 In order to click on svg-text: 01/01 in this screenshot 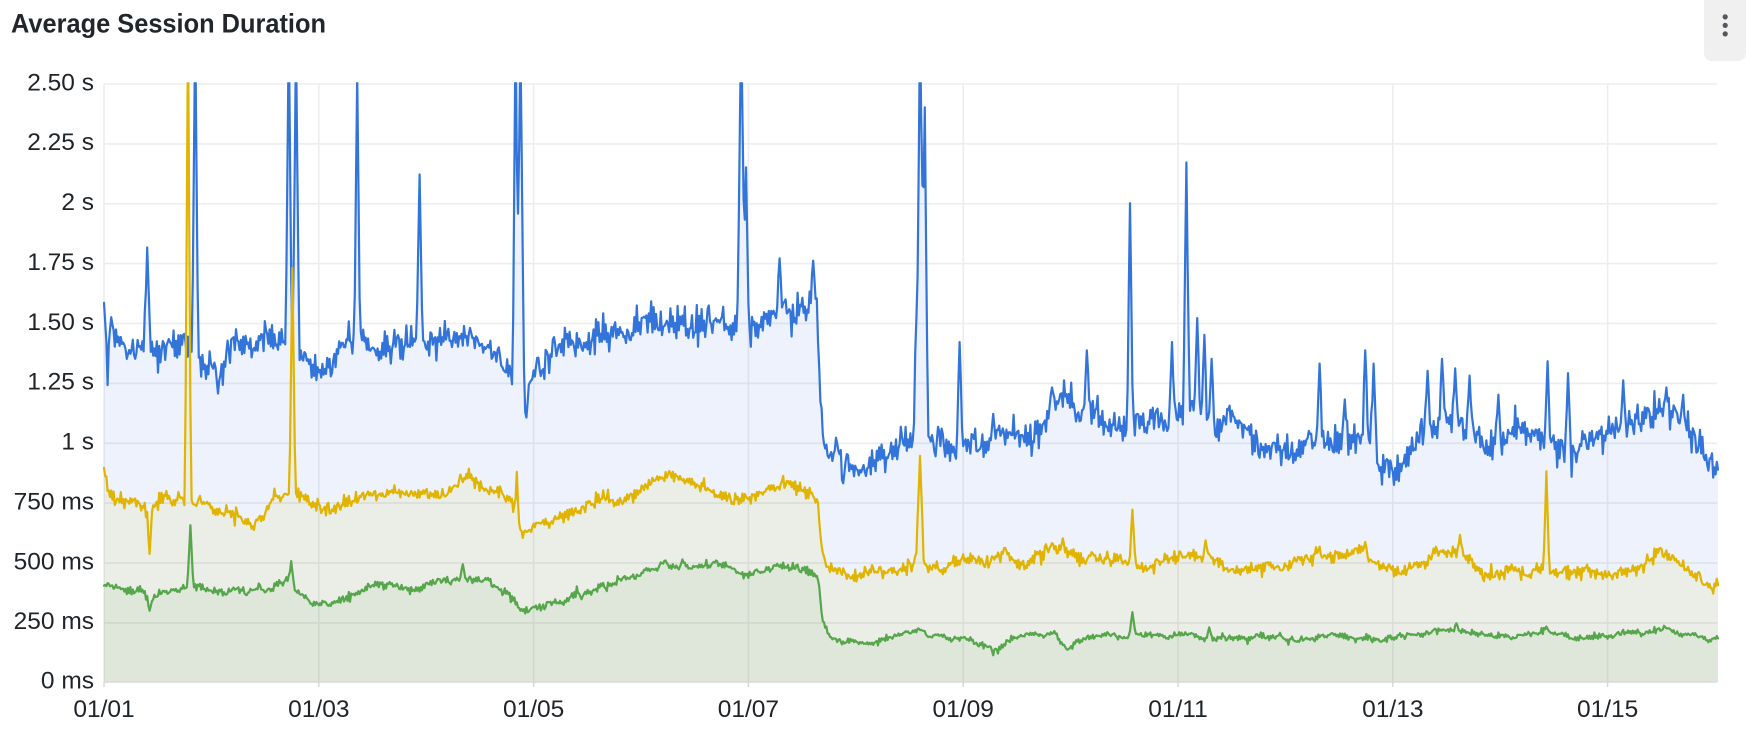, I will do `click(103, 709)`.